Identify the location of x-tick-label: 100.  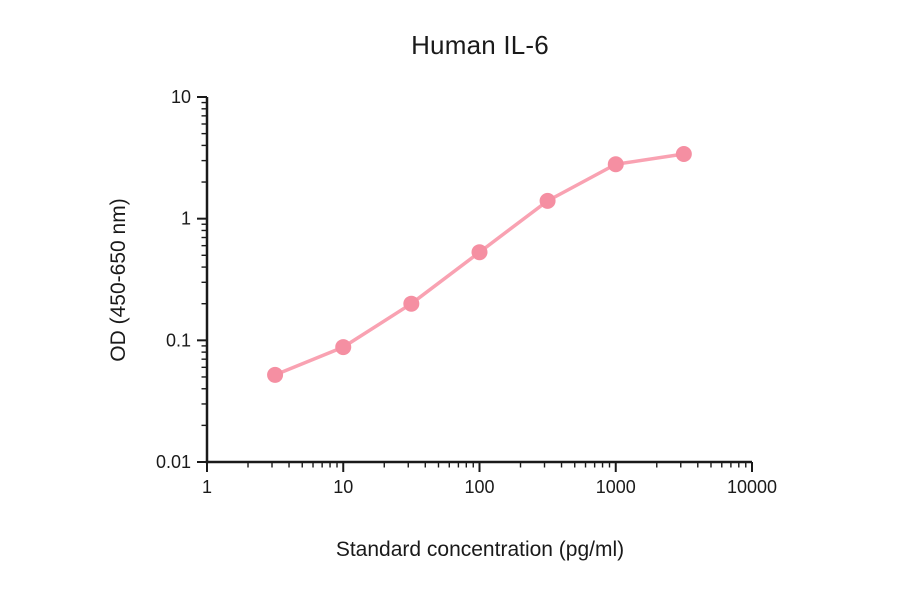
(479, 487).